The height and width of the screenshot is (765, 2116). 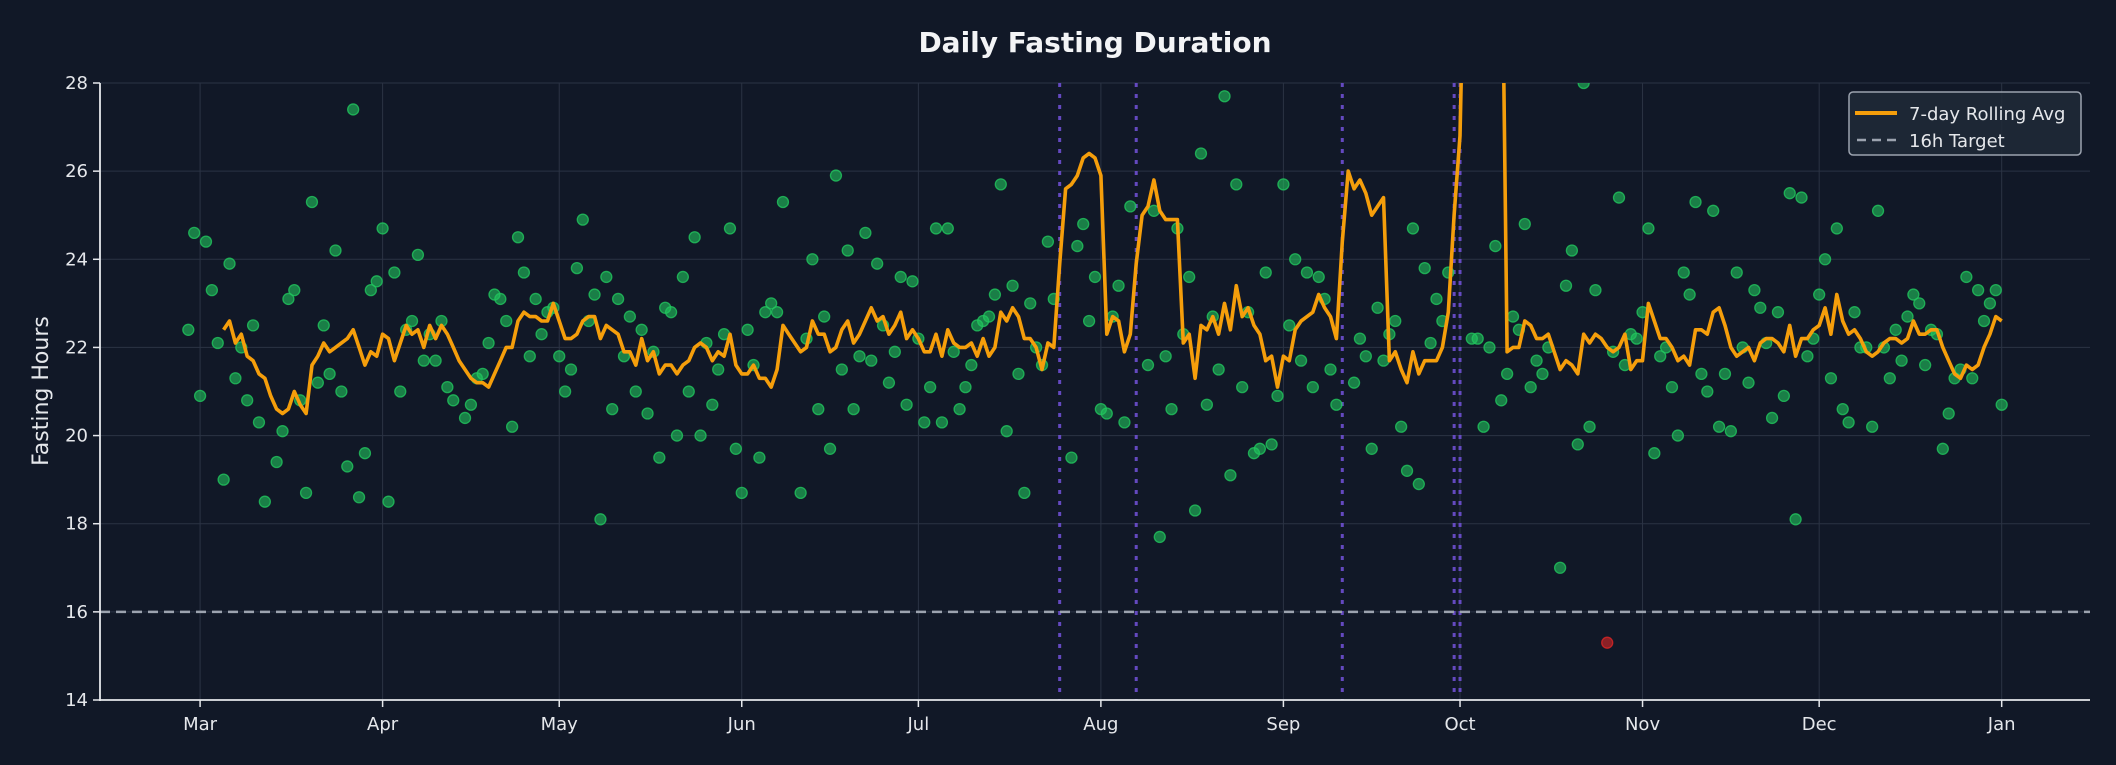 What do you see at coordinates (76, 259) in the screenshot?
I see `y-tick-label: 24` at bounding box center [76, 259].